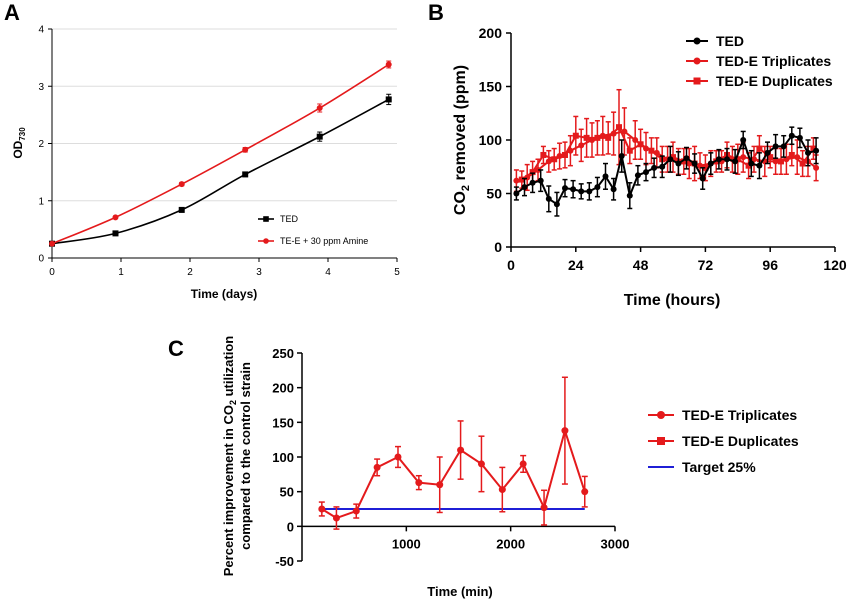  I want to click on chart-c-xtick-label: 3000, so click(615, 543).